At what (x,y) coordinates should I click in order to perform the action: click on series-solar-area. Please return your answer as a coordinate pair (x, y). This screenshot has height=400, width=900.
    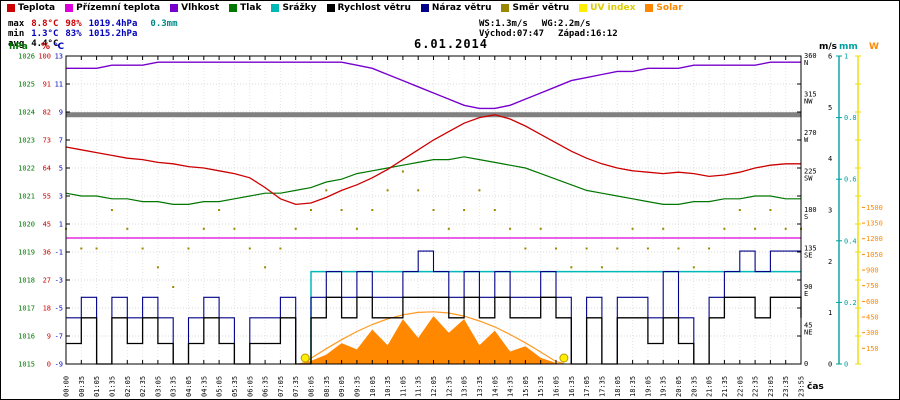
    Looking at the image, I should click on (433, 340).